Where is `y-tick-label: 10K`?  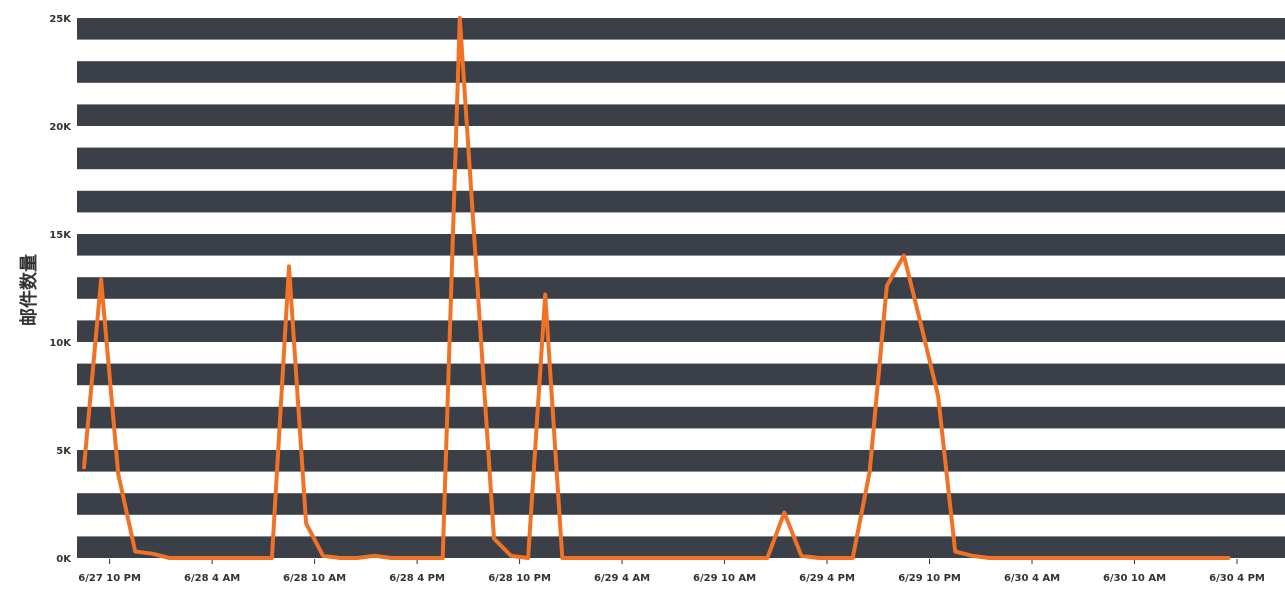 y-tick-label: 10K is located at coordinates (60, 343).